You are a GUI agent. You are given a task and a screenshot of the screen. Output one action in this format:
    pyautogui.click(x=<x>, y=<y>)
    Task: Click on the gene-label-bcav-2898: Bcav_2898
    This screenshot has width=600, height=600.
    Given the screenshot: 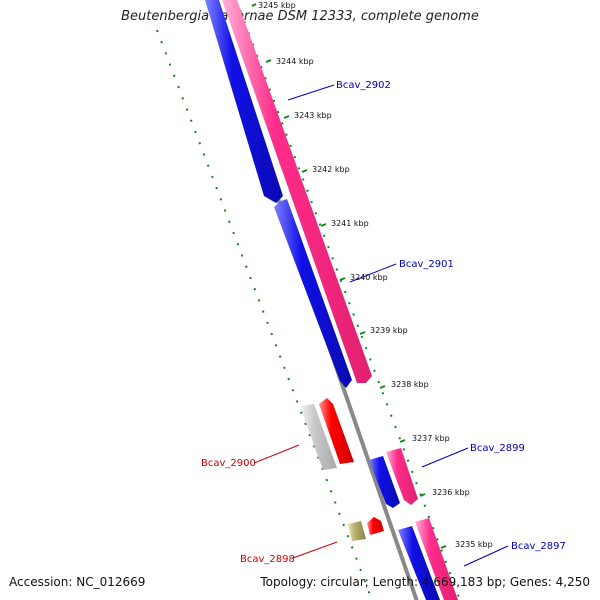 What is the action you would take?
    pyautogui.click(x=267, y=559)
    